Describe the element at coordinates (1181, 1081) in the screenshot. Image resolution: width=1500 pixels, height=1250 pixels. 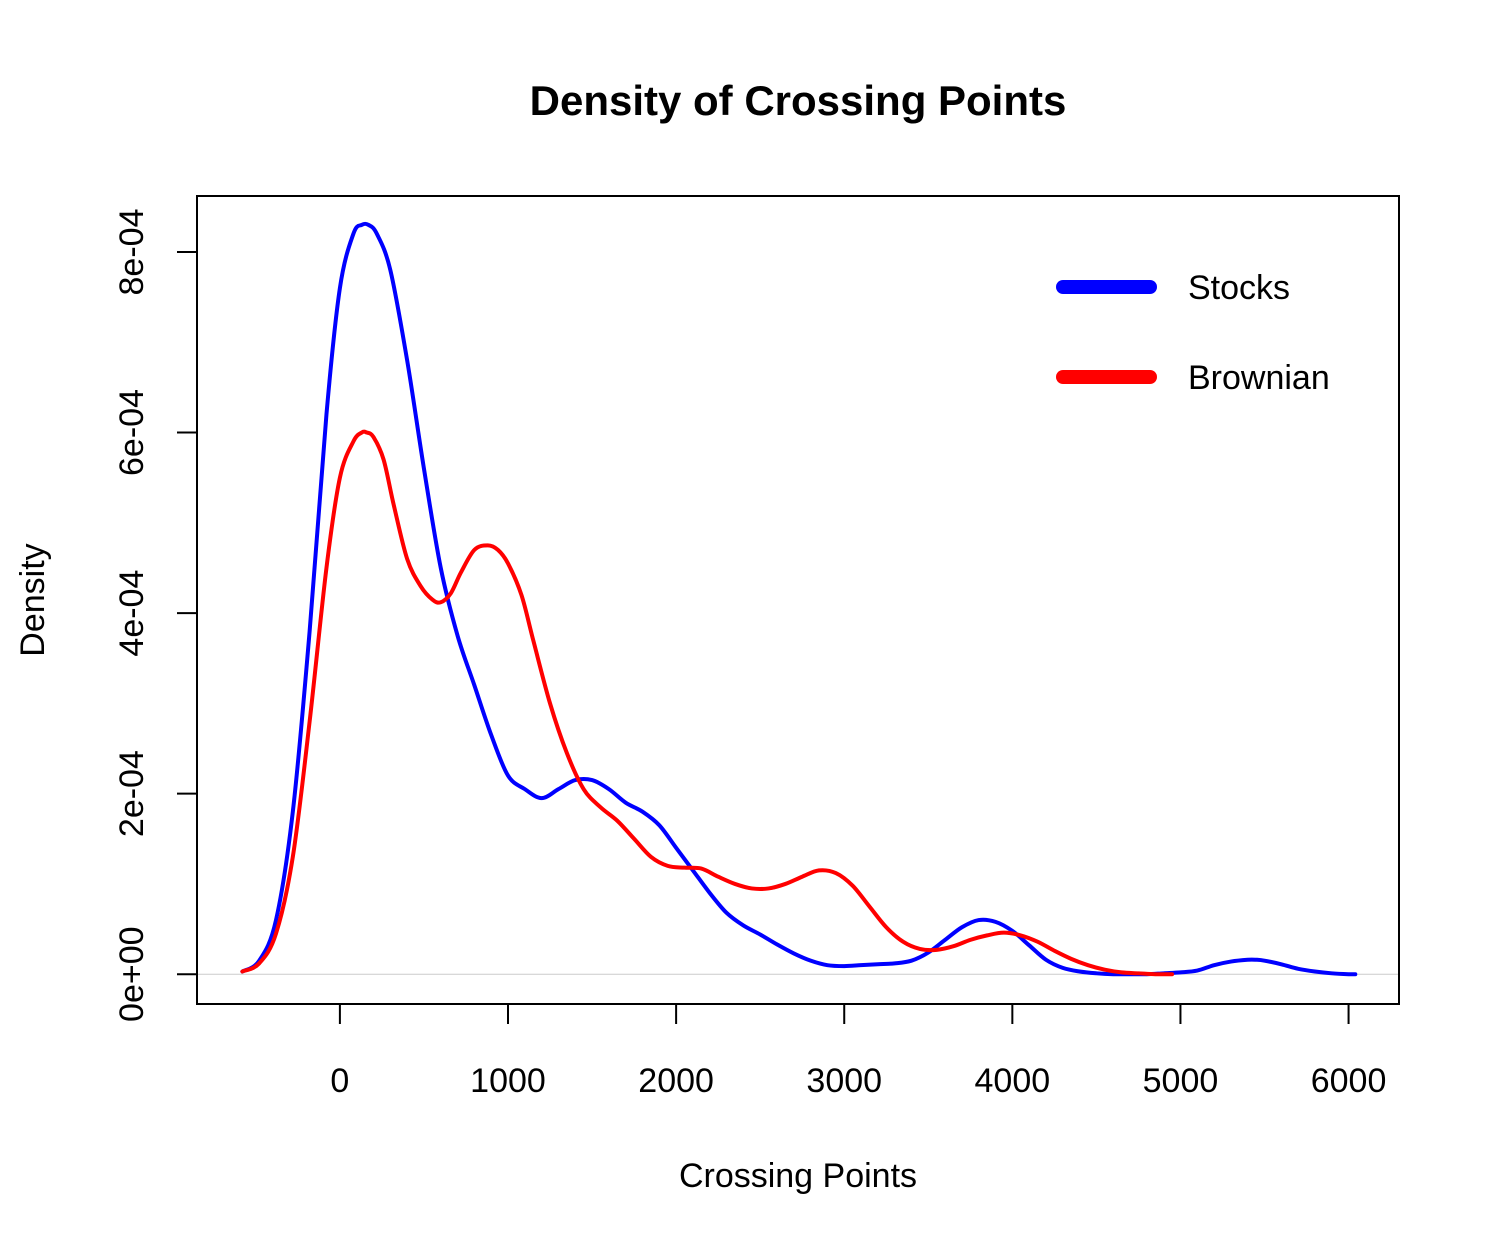
I see `x-tick-label: 5000` at that location.